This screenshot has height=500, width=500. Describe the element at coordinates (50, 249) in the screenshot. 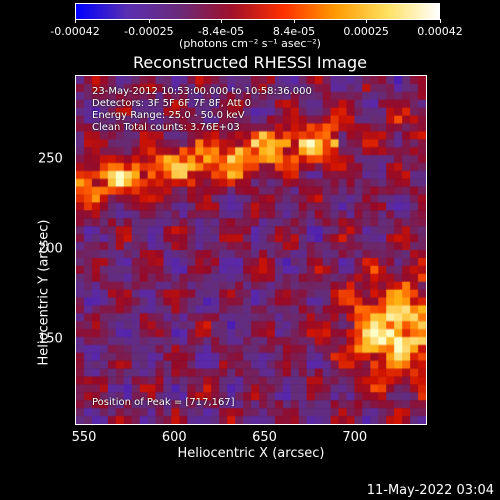

I see `y-tick-label: 200` at that location.